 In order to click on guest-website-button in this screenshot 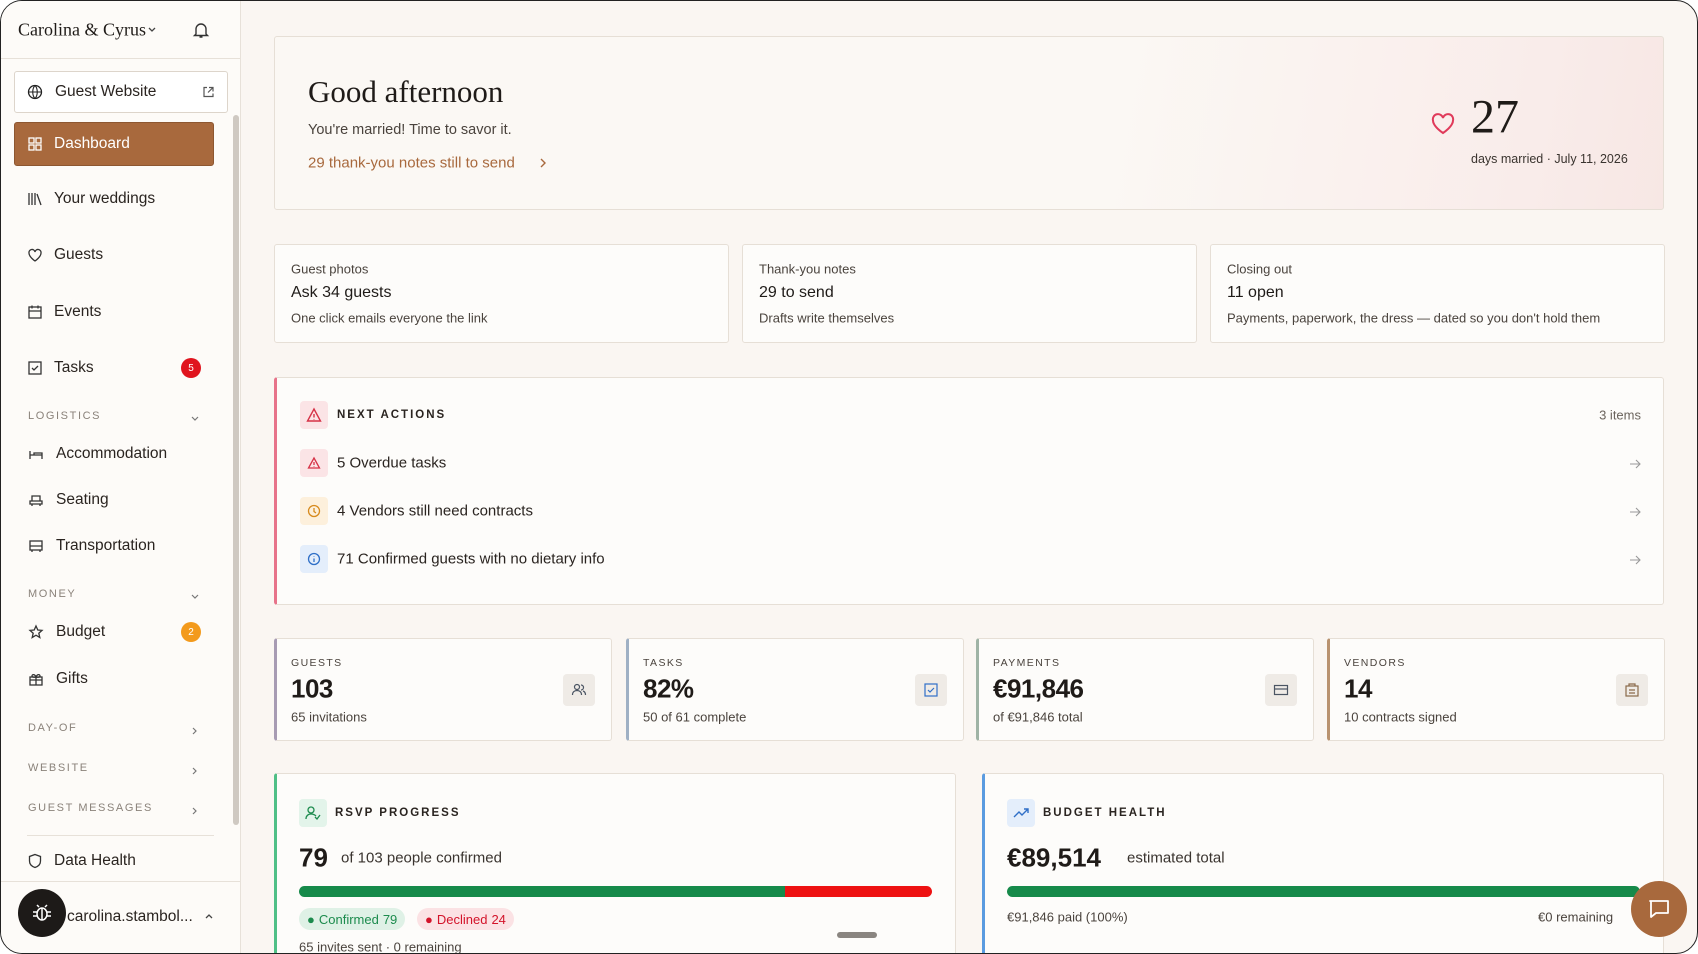, I will do `click(121, 92)`.